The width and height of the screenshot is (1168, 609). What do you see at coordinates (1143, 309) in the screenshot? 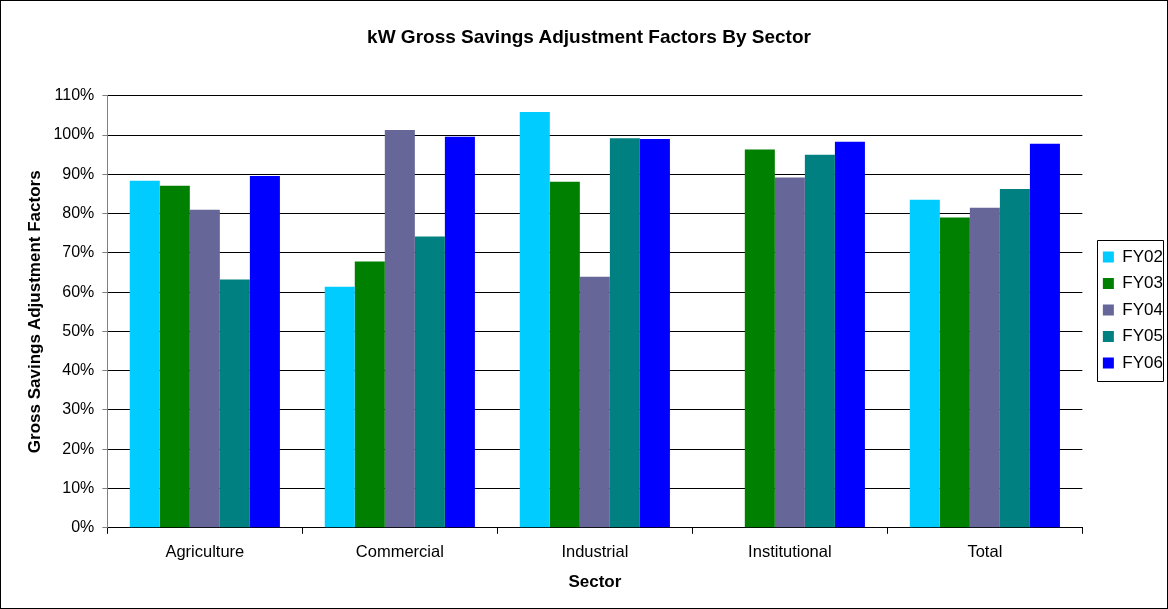
I see `legend-label: FY04` at bounding box center [1143, 309].